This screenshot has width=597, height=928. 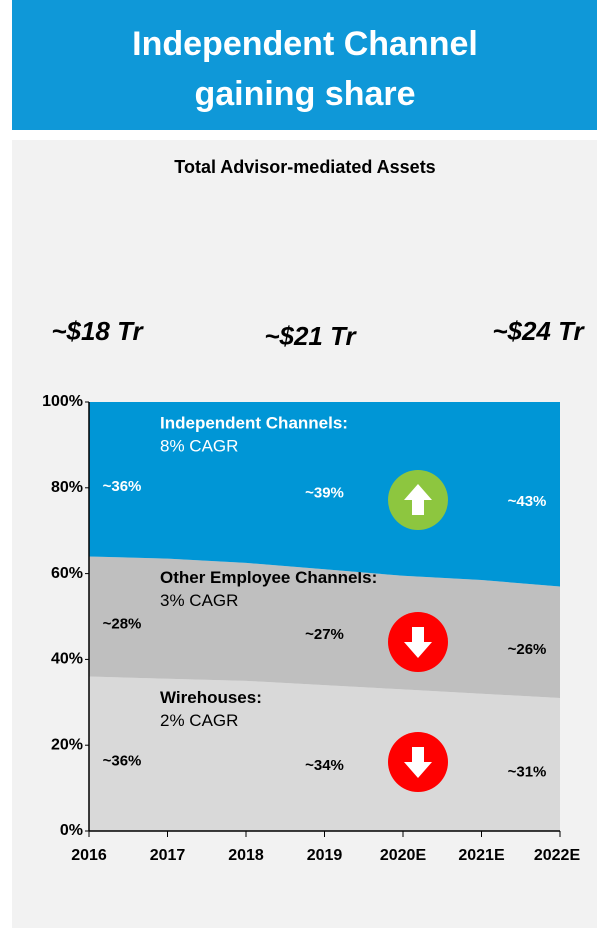 What do you see at coordinates (527, 771) in the screenshot?
I see `value-label: ~31%` at bounding box center [527, 771].